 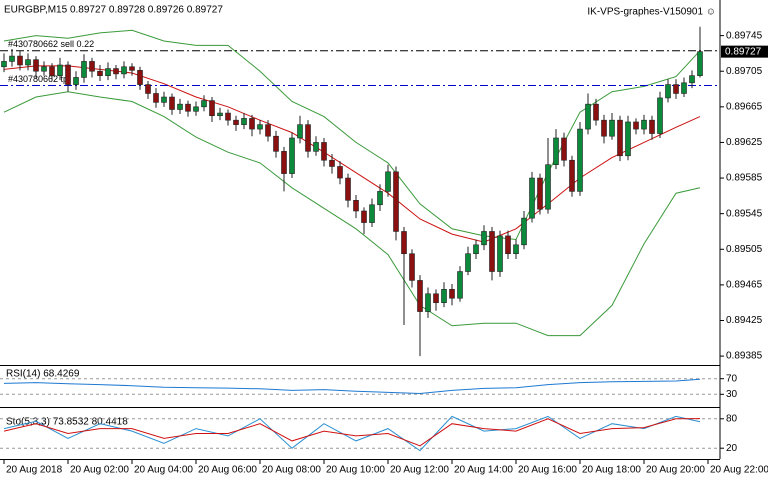 I want to click on x-tick-label: 20 Aug 20:00, so click(x=675, y=470).